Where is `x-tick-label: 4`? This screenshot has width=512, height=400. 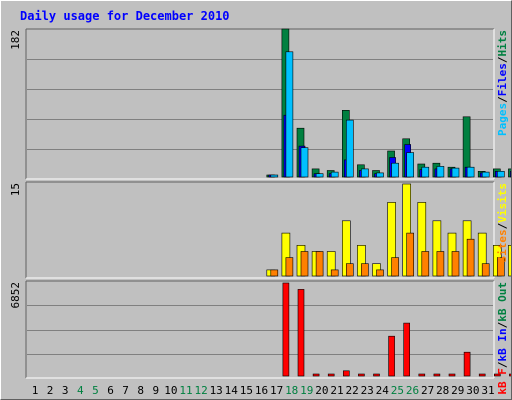 x-tick-label: 4 is located at coordinates (80, 390).